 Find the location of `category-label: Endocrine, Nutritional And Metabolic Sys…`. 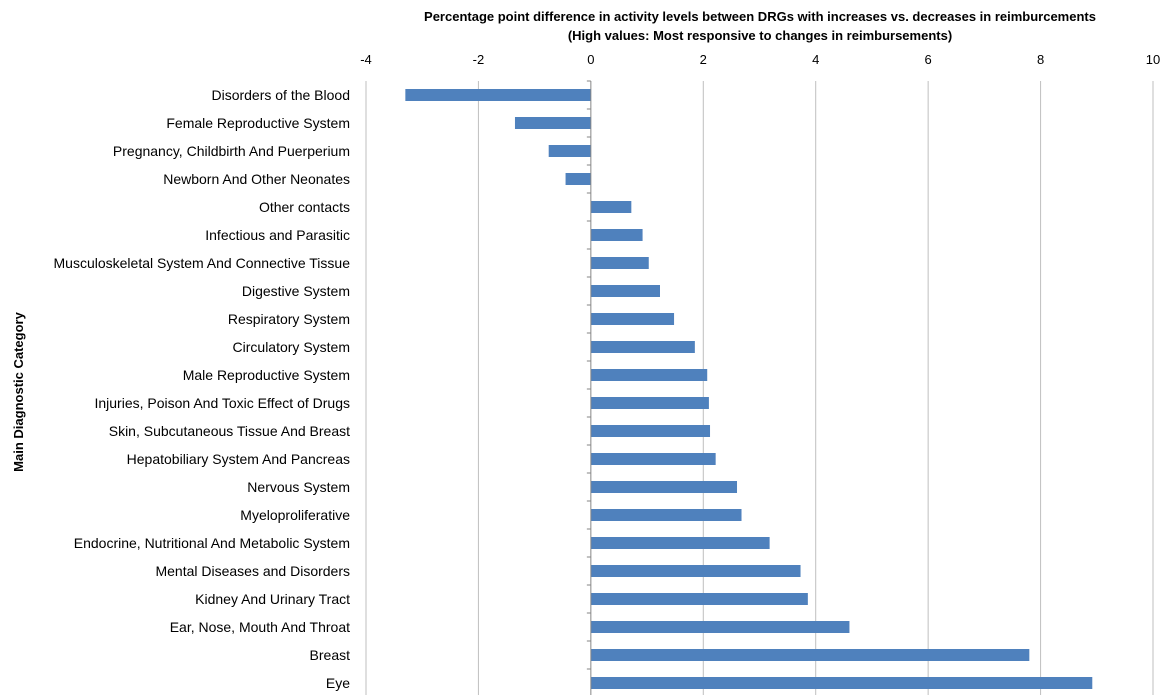

category-label: Endocrine, Nutritional And Metabolic Sys… is located at coordinates (212, 543).